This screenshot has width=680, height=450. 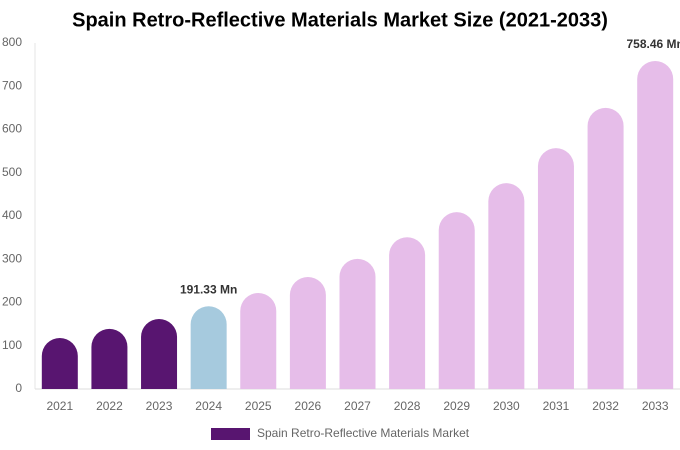 What do you see at coordinates (655, 406) in the screenshot?
I see `x-tick-label: 2033` at bounding box center [655, 406].